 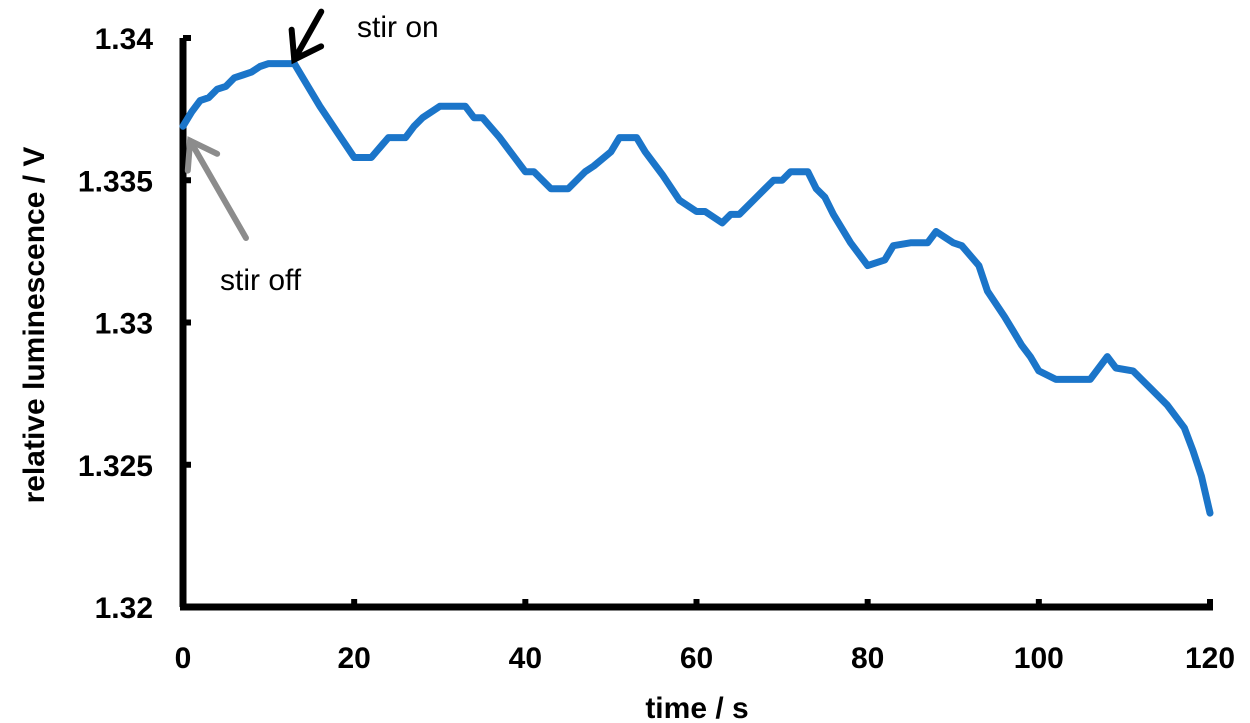 What do you see at coordinates (353, 658) in the screenshot?
I see `x-tick-label: 20` at bounding box center [353, 658].